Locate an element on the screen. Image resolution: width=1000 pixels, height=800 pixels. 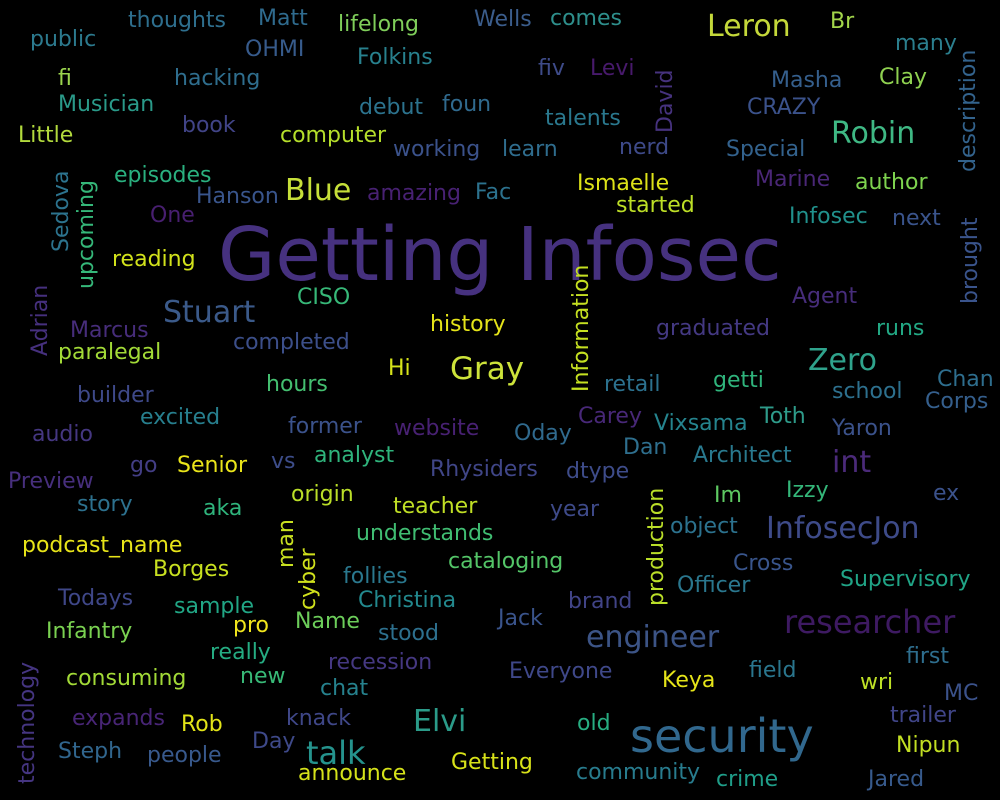
word-foun: foun is located at coordinates (467, 104).